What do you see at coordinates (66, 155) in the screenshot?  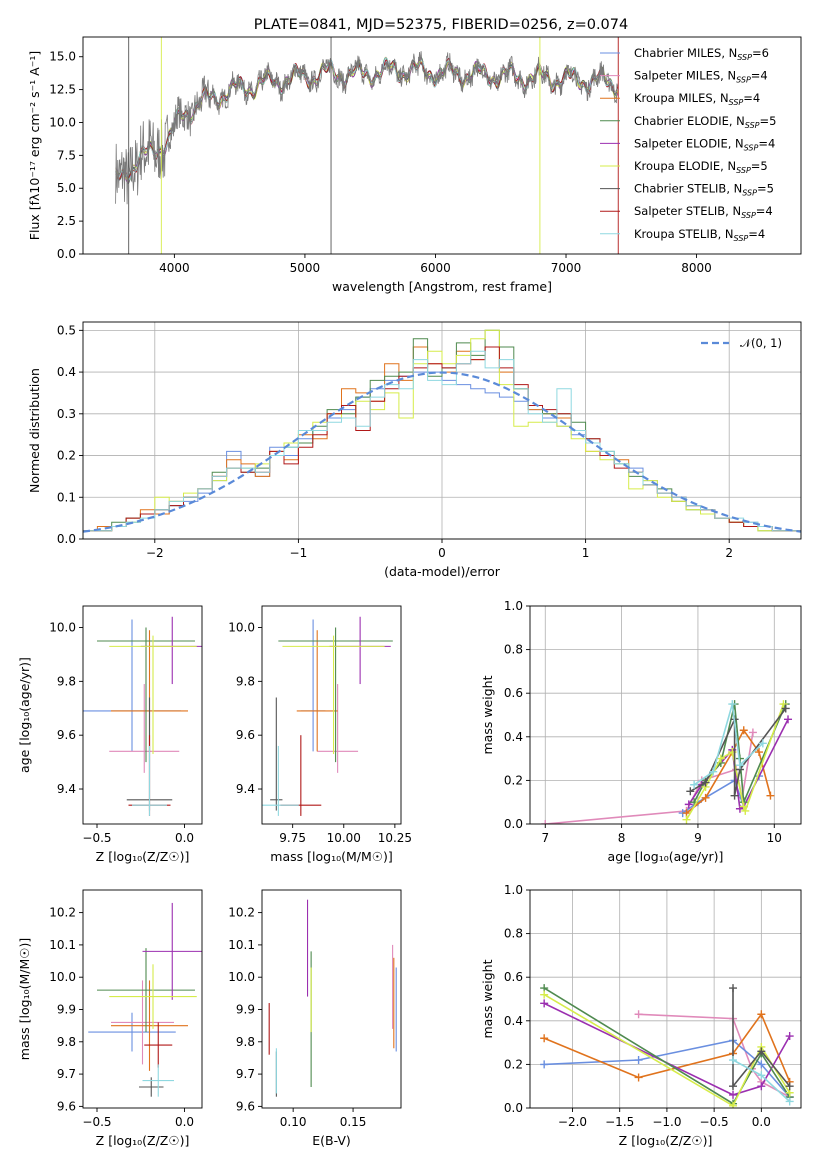 I see `y-tick-label: 7.5` at bounding box center [66, 155].